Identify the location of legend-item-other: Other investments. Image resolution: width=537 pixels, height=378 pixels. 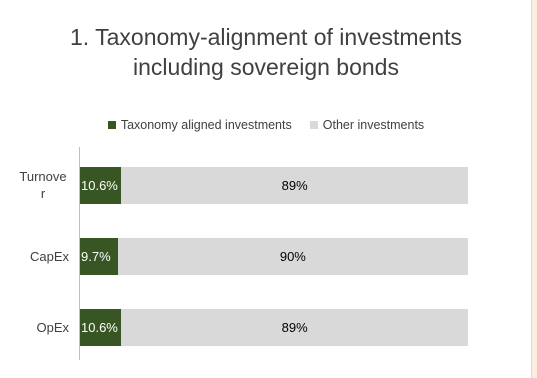
(367, 125).